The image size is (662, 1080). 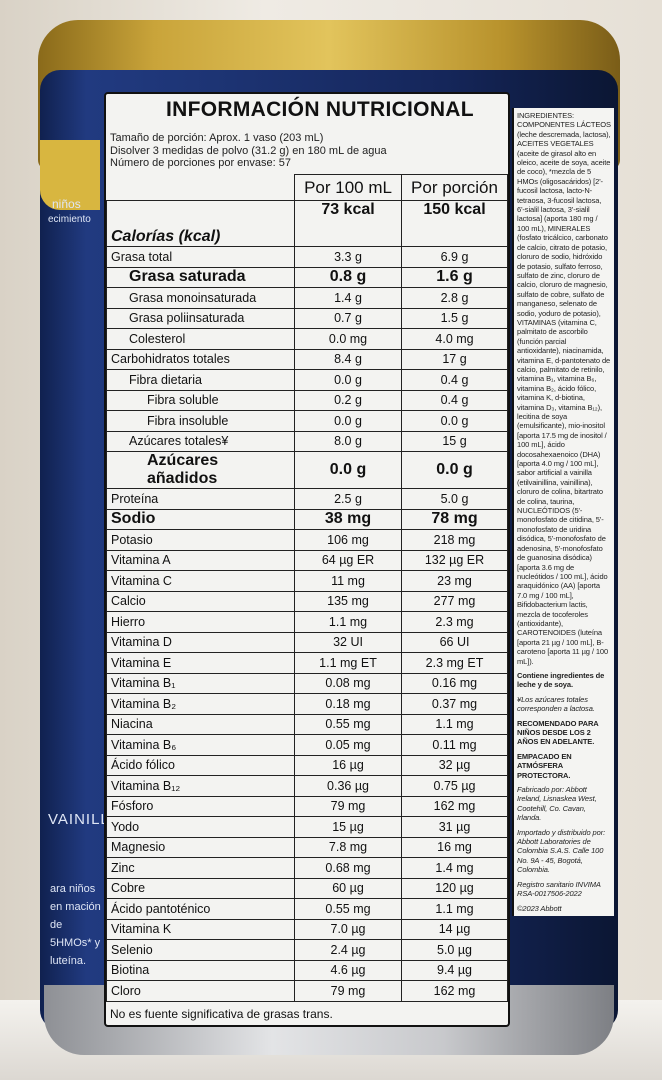 What do you see at coordinates (307, 622) in the screenshot?
I see `nutrient-row: Hierro 1.1 mg 2.3 mg` at bounding box center [307, 622].